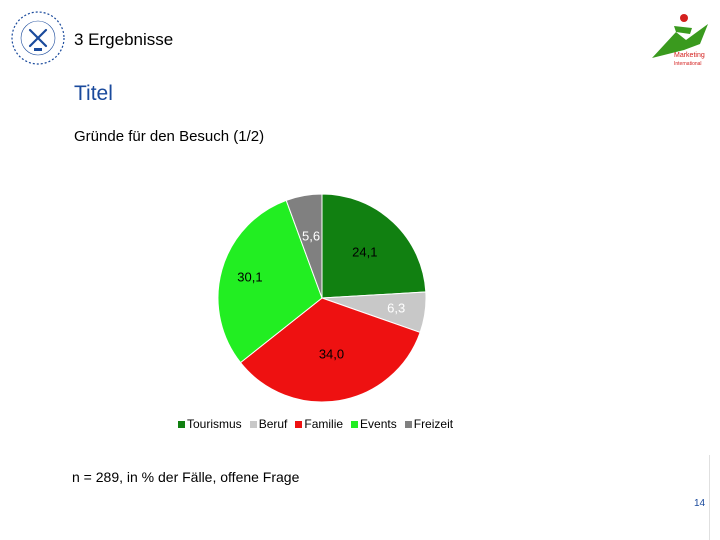 This screenshot has height=540, width=720. Describe the element at coordinates (709, 497) in the screenshot. I see `divider` at that location.